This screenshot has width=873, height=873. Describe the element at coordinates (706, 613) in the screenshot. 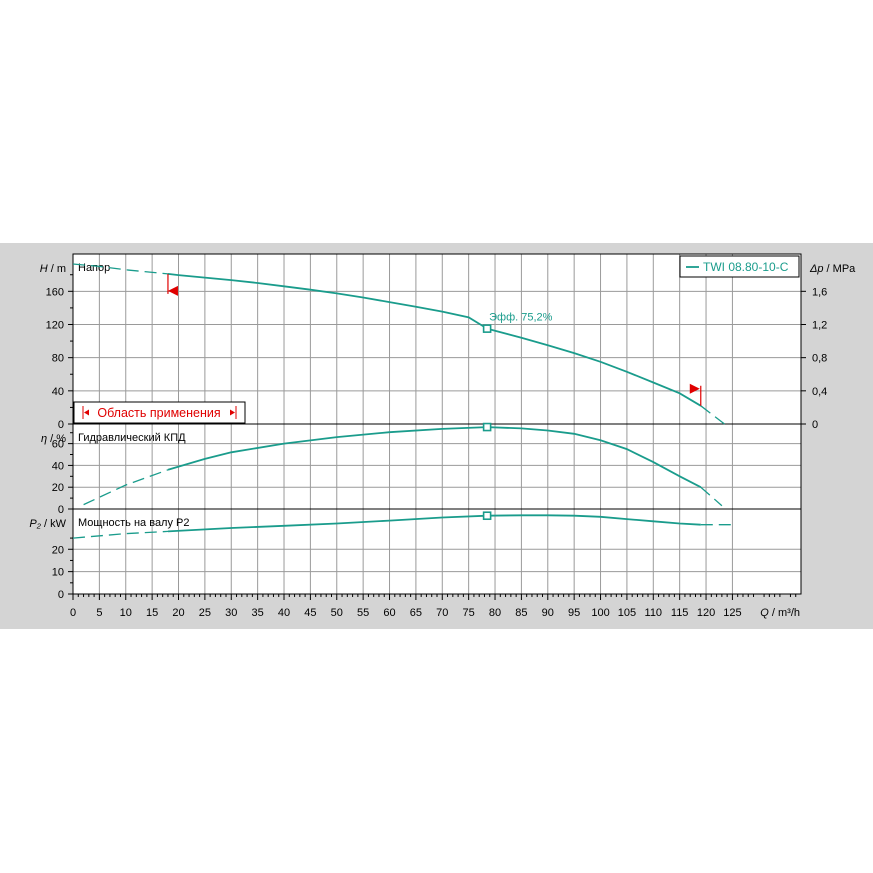

I see `x-tick-label: 120` at that location.